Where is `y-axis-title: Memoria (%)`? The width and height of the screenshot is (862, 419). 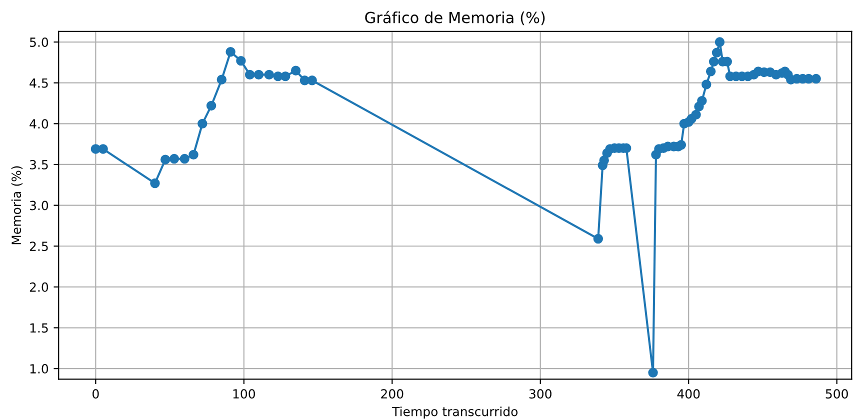
y-axis-title: Memoria (%) is located at coordinates (17, 205).